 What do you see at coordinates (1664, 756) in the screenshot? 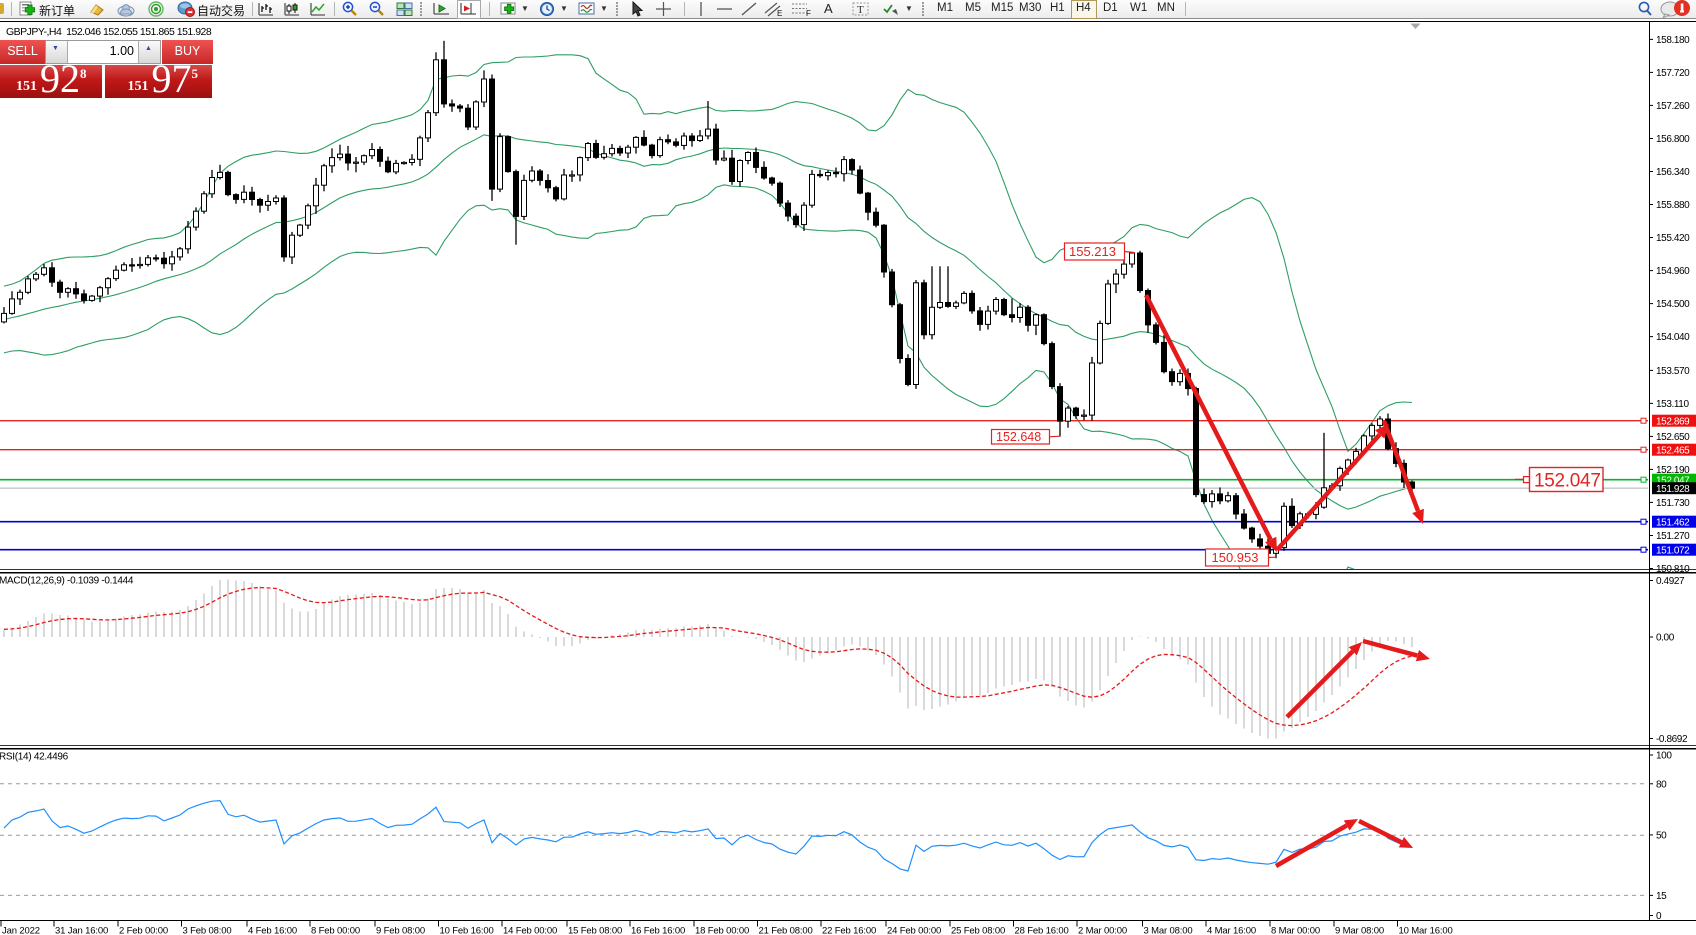
I see `svg-text: 100` at bounding box center [1664, 756].